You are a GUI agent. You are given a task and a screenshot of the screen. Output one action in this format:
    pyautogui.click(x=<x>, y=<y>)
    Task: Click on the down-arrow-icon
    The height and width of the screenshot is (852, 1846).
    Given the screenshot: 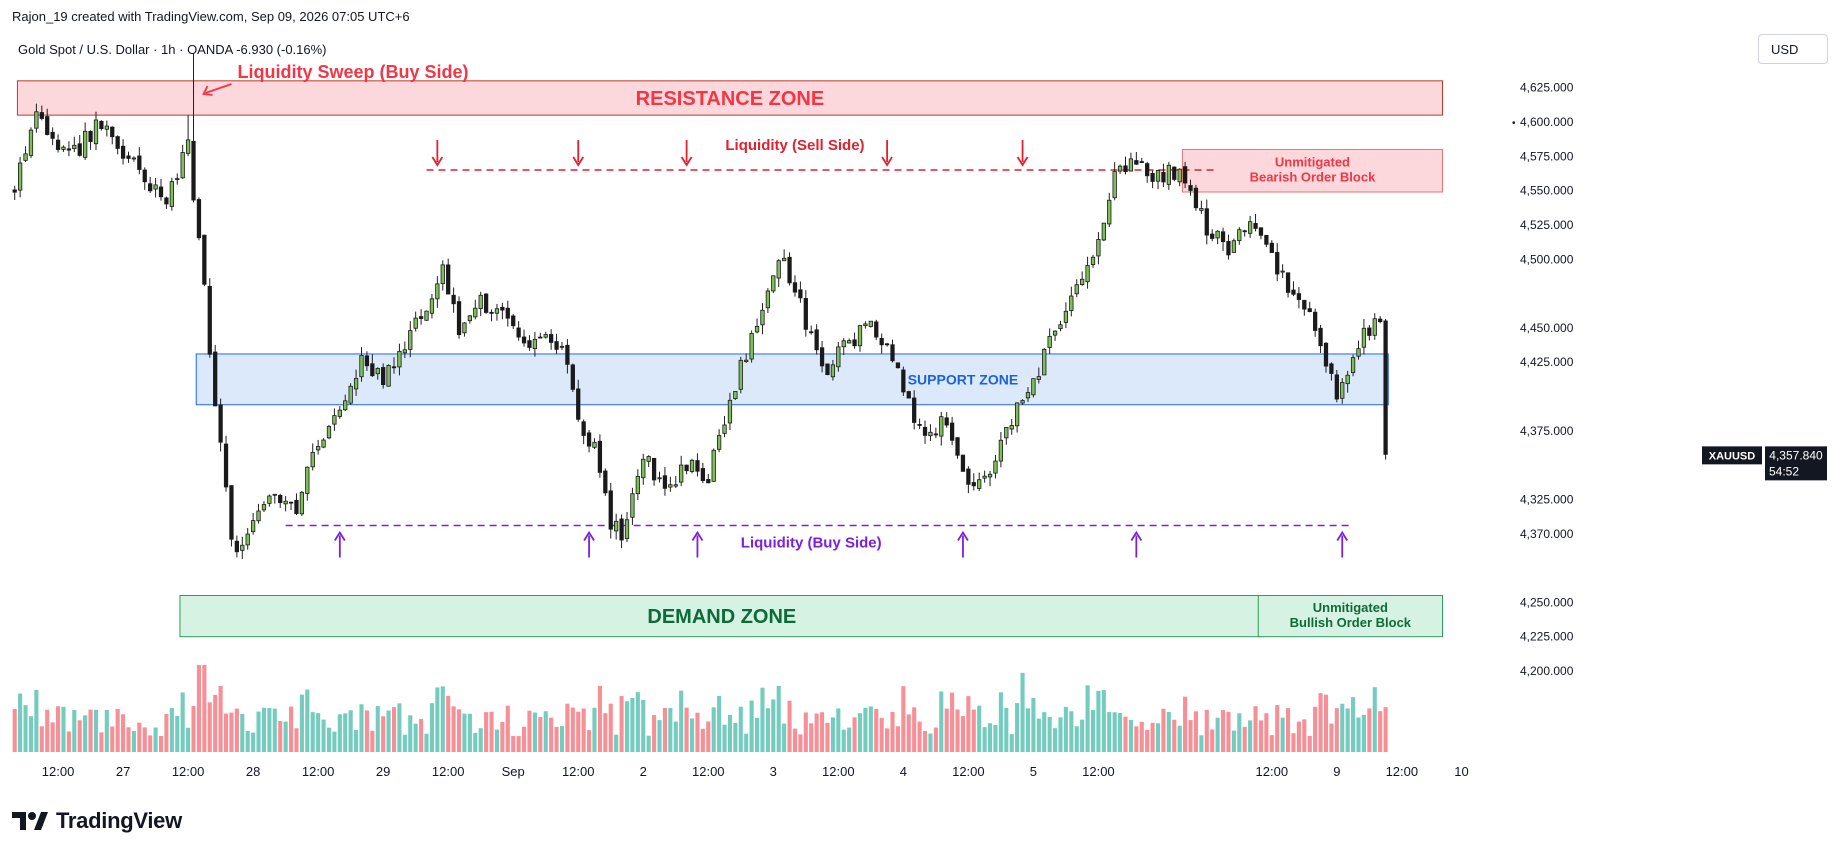 What is the action you would take?
    pyautogui.click(x=686, y=161)
    